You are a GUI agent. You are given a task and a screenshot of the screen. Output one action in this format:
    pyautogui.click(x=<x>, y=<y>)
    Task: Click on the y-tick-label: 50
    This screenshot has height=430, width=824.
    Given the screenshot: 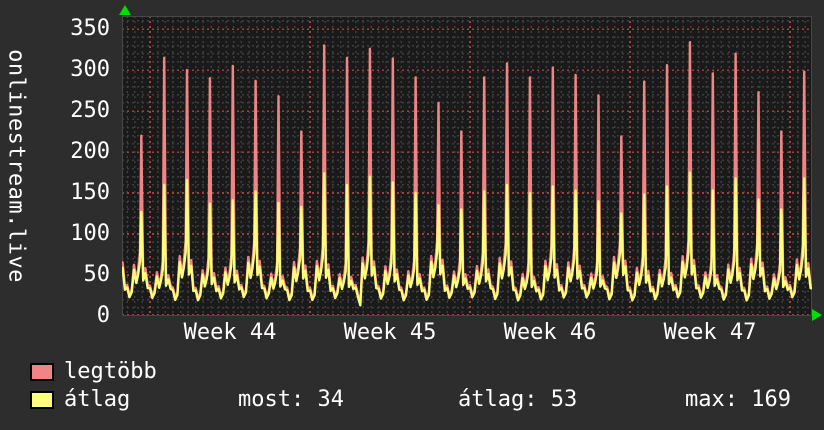 What is the action you would take?
    pyautogui.click(x=97, y=274)
    